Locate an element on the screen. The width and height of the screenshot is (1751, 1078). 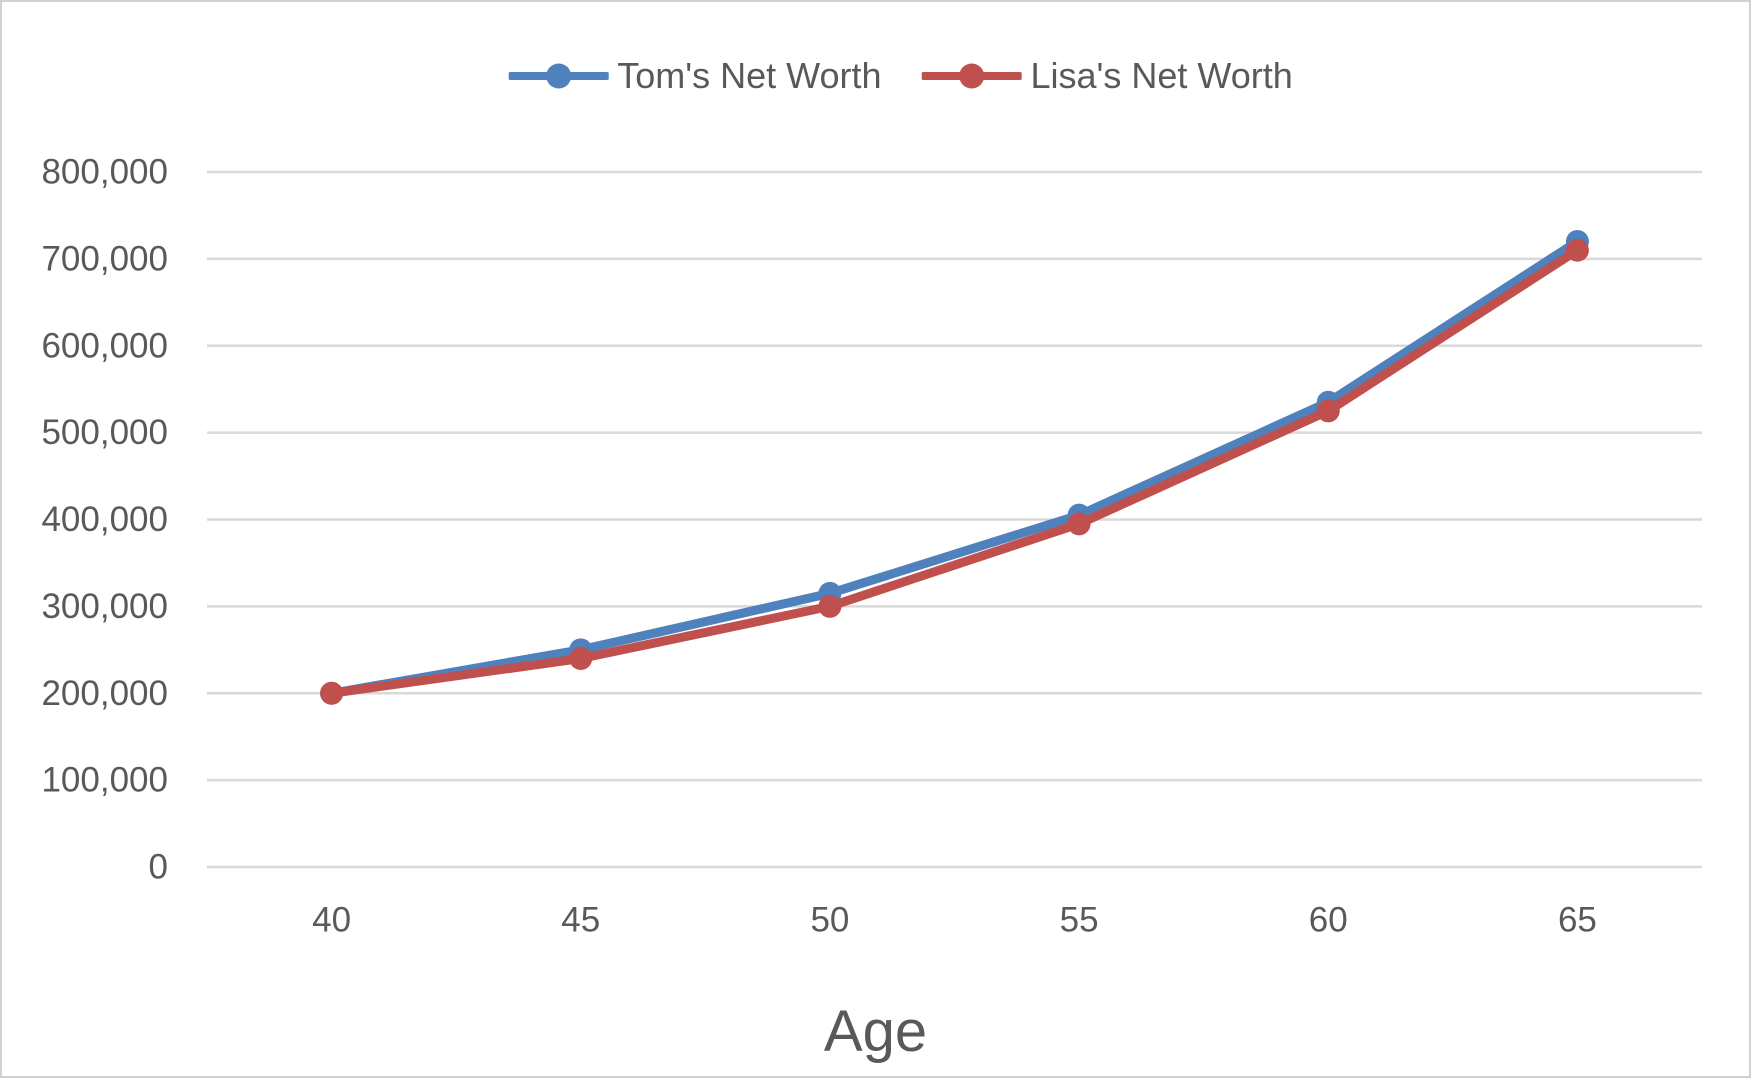
y-tick-label-500,000: 500,000 is located at coordinates (104, 432).